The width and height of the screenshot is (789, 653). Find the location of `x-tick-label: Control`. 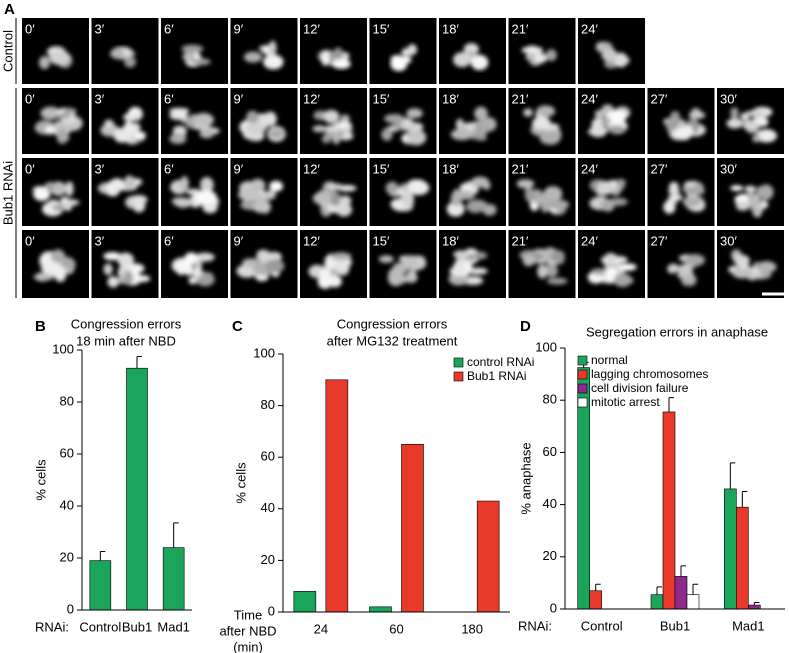

x-tick-label: Control is located at coordinates (100, 626).